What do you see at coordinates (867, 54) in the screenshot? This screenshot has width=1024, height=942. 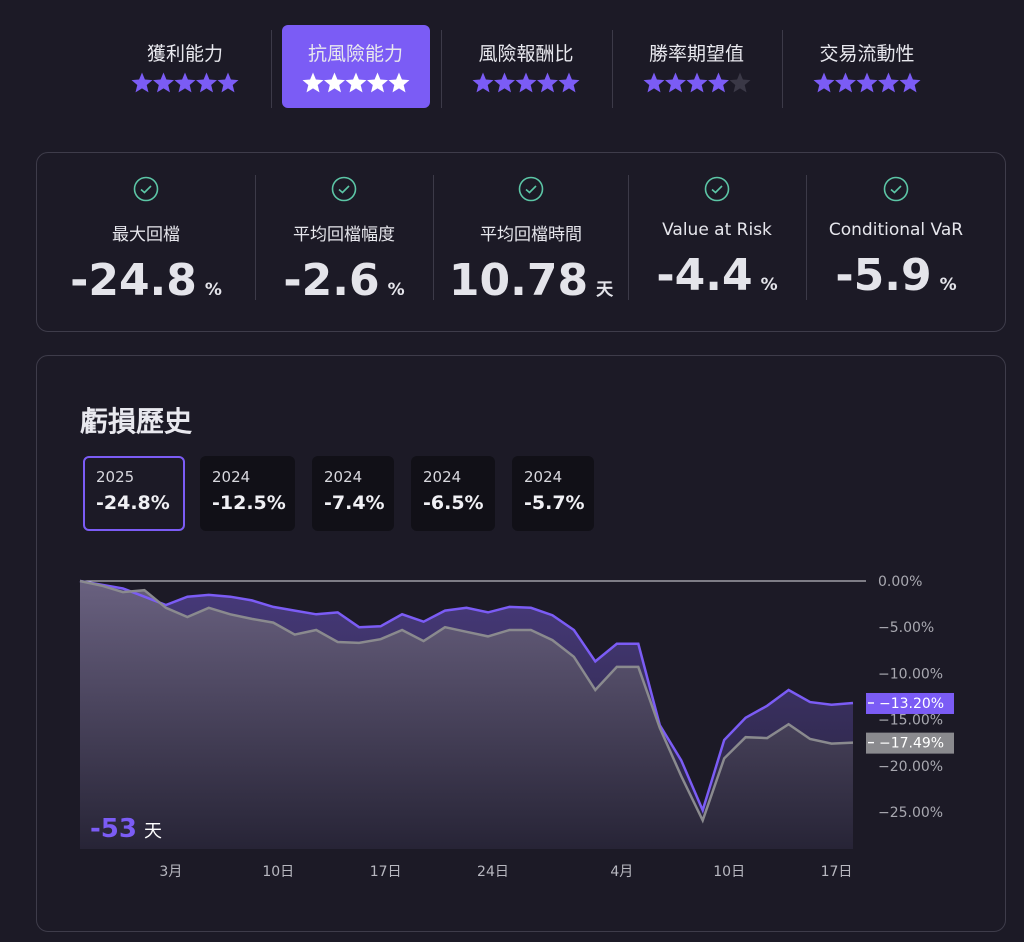 I see `tab-label: 交易流動性` at bounding box center [867, 54].